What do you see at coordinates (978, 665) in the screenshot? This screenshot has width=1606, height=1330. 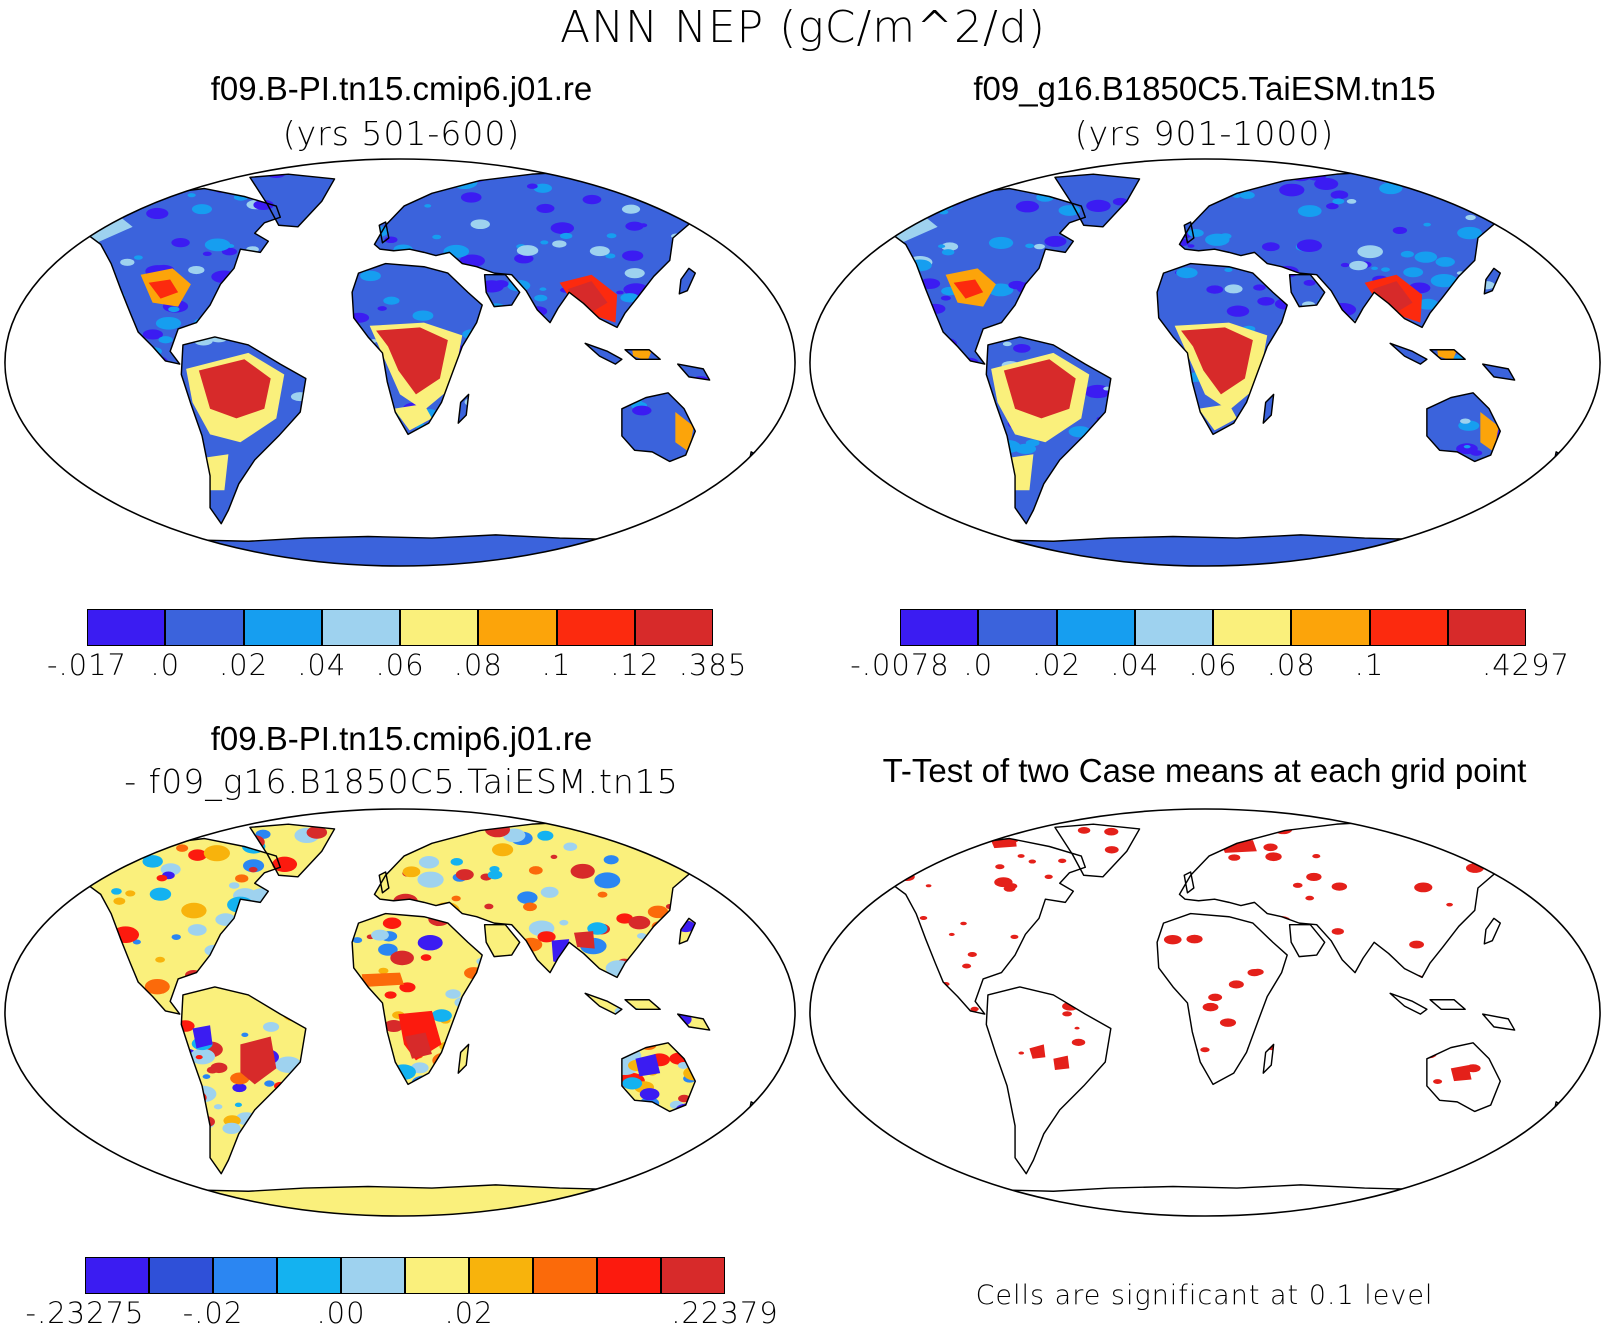 I see `colorbar-tick-label: .0` at bounding box center [978, 665].